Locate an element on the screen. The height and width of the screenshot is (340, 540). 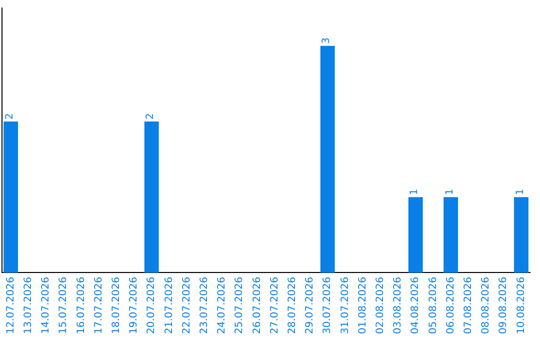
x-tick-label: 19.07.2026 is located at coordinates (134, 305).